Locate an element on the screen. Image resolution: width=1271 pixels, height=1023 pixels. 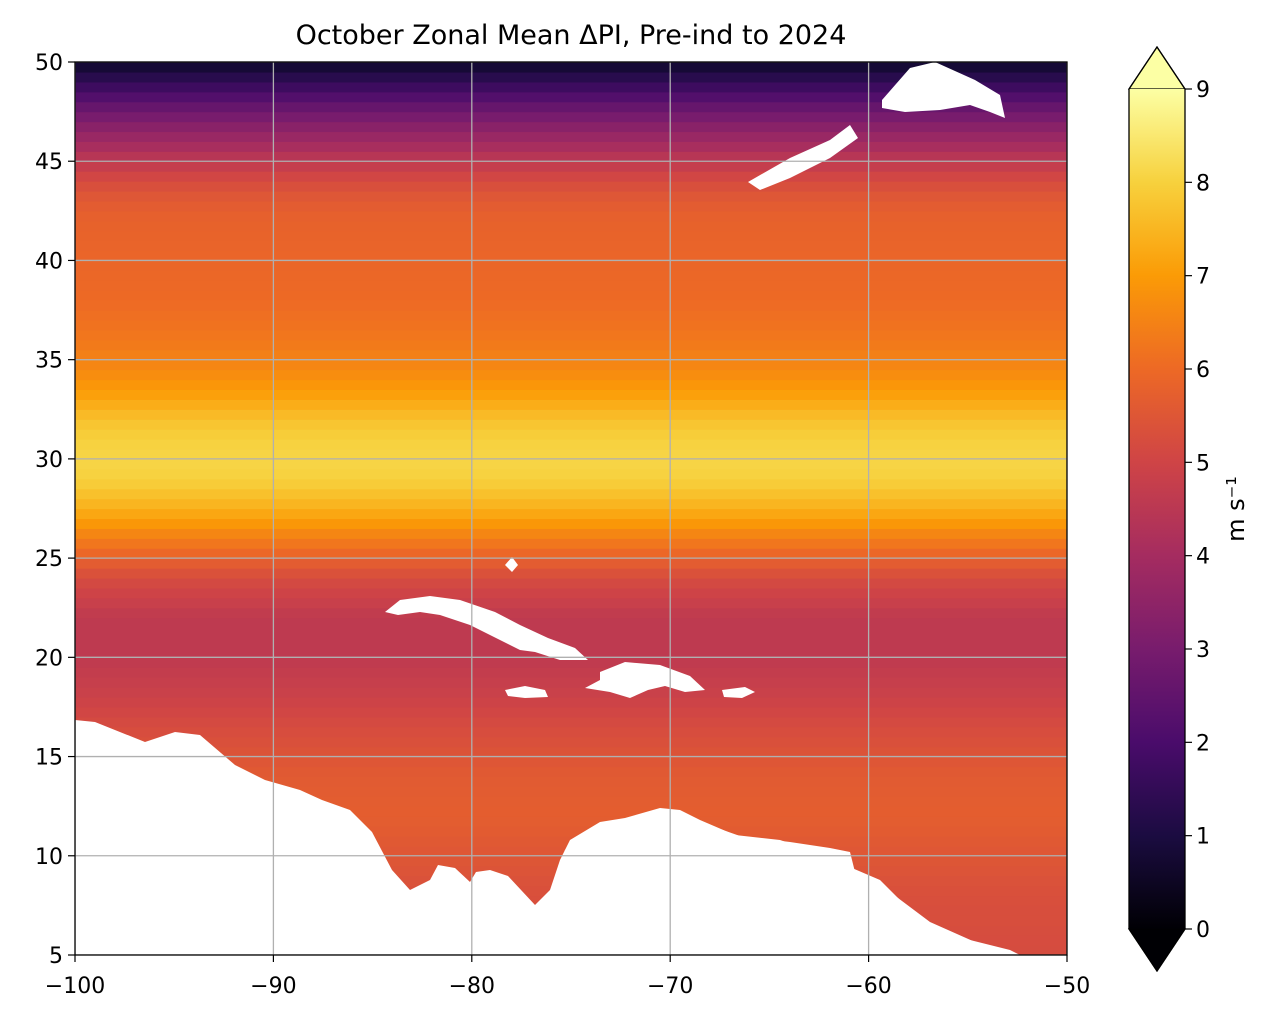
colorbar: 0 1 2 3 4 5 6 7 8 9 m s⁻¹ is located at coordinates (1188, 509).